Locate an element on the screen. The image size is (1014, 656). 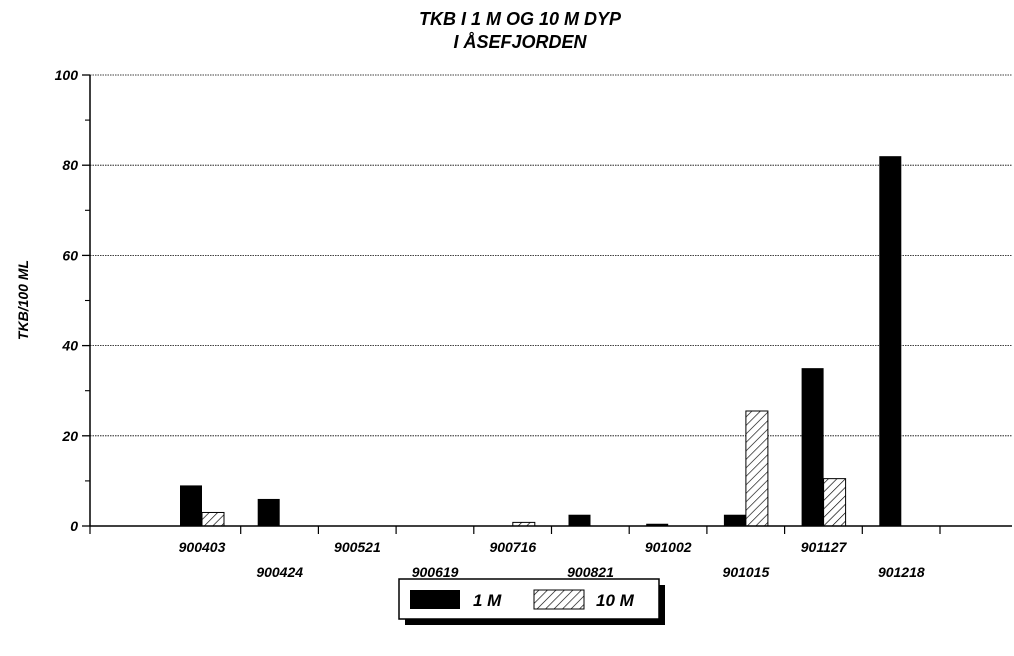
legend-swatch-1m is located at coordinates (435, 599).